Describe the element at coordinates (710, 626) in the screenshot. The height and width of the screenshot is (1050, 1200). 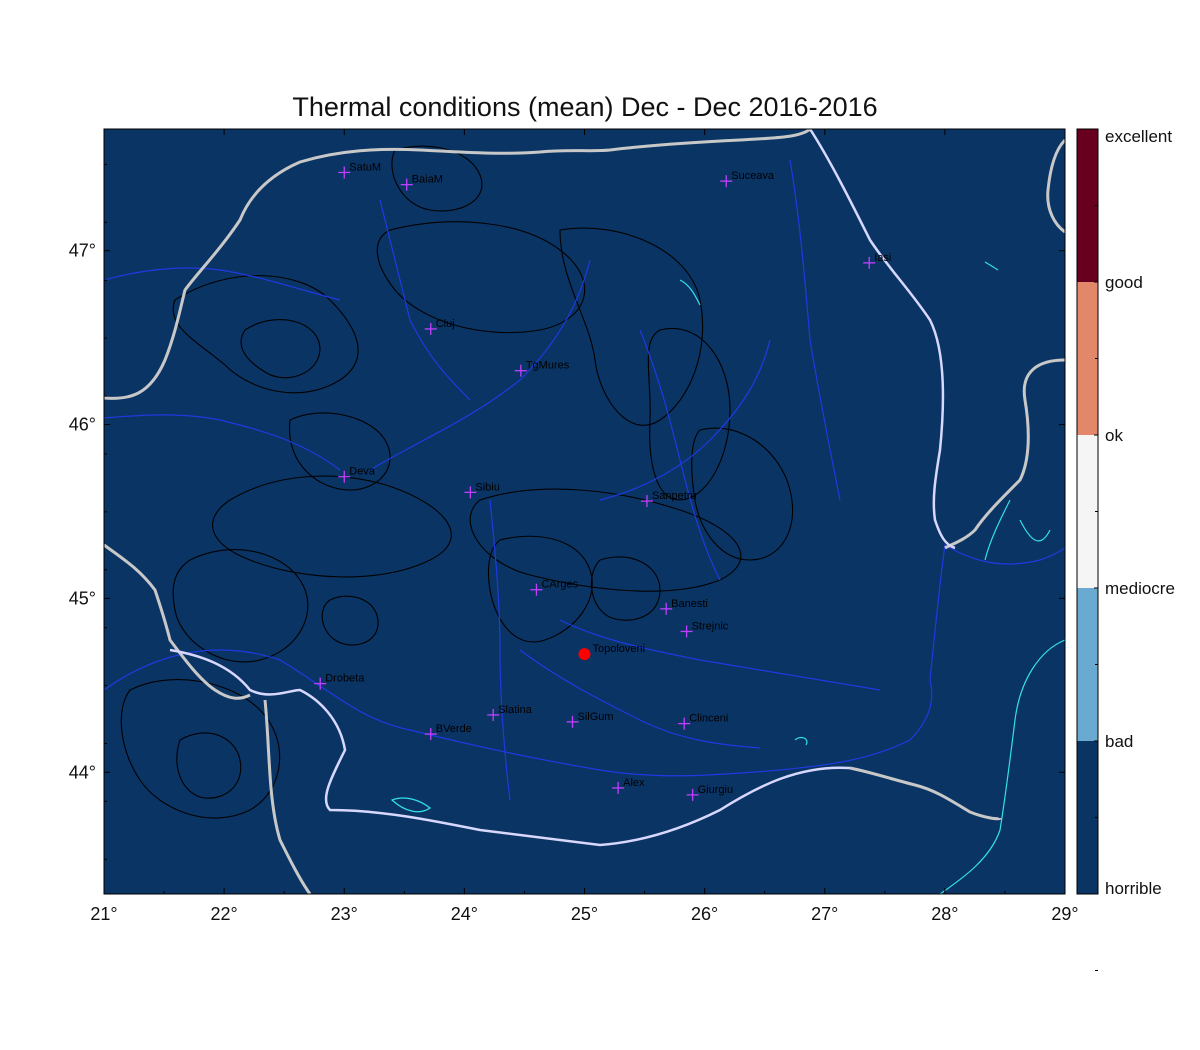
I see `station-label: Strejnic` at that location.